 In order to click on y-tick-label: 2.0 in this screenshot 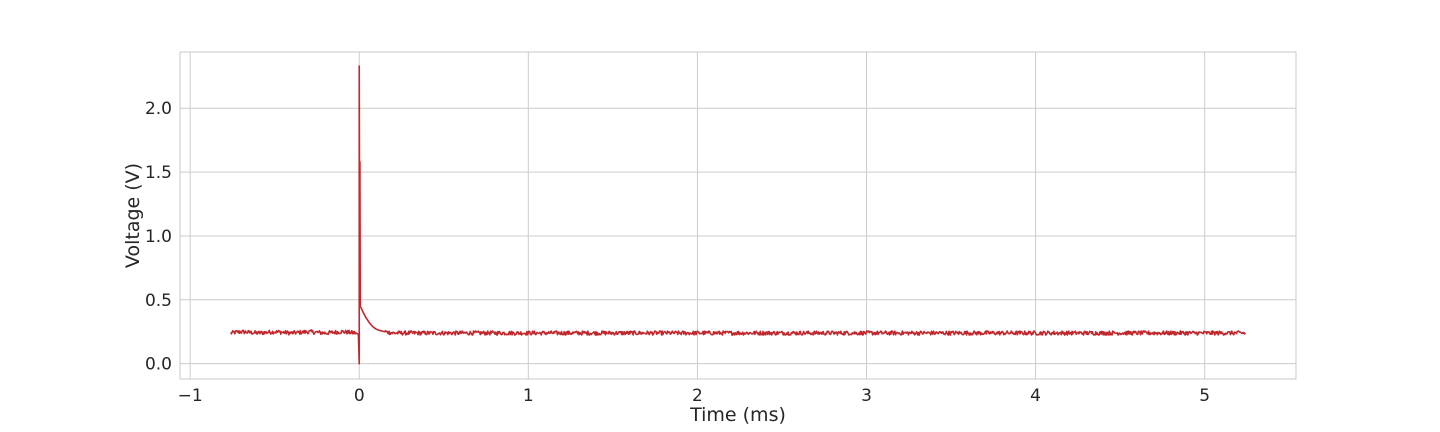, I will do `click(158, 109)`.